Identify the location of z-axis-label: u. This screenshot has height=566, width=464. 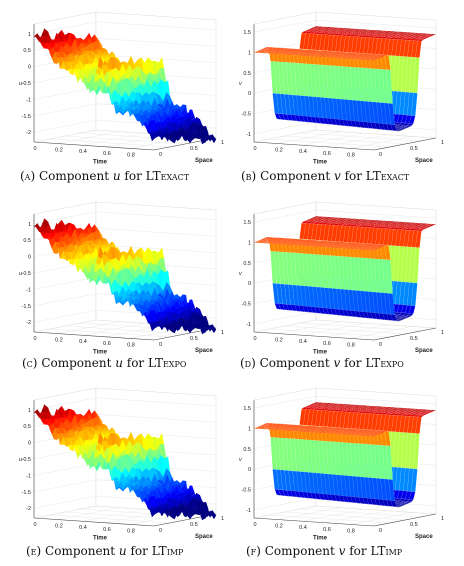
(20, 274).